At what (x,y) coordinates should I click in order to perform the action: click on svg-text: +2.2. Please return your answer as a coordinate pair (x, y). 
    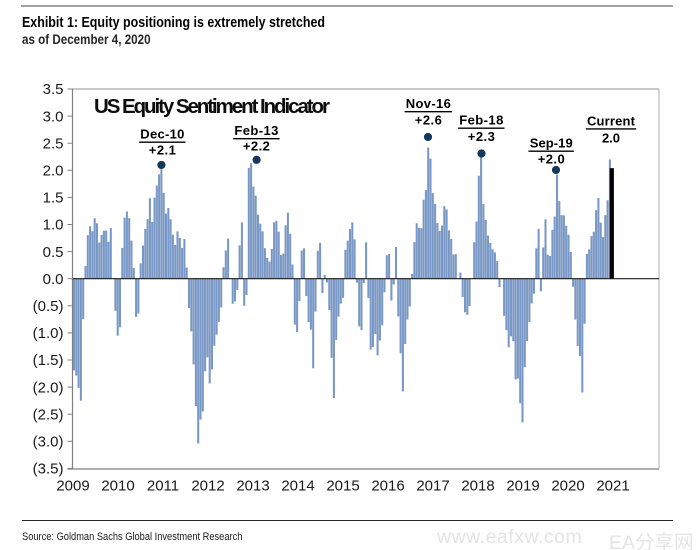
    Looking at the image, I should click on (256, 146).